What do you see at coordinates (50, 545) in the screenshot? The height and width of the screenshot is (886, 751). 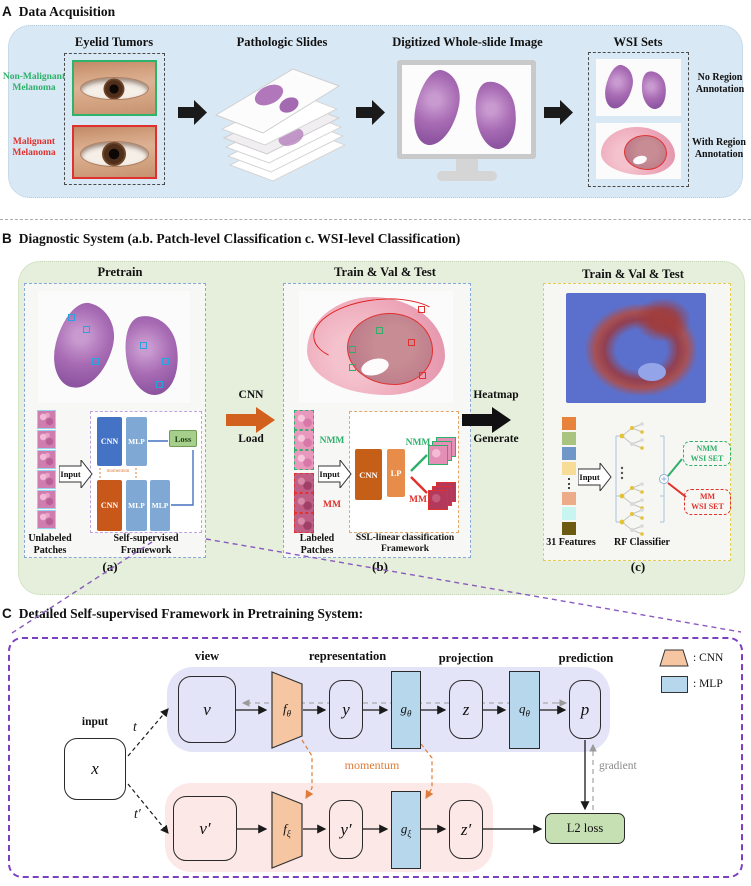 I see `unlabeled-patches-label: Unlabeled Patches` at bounding box center [50, 545].